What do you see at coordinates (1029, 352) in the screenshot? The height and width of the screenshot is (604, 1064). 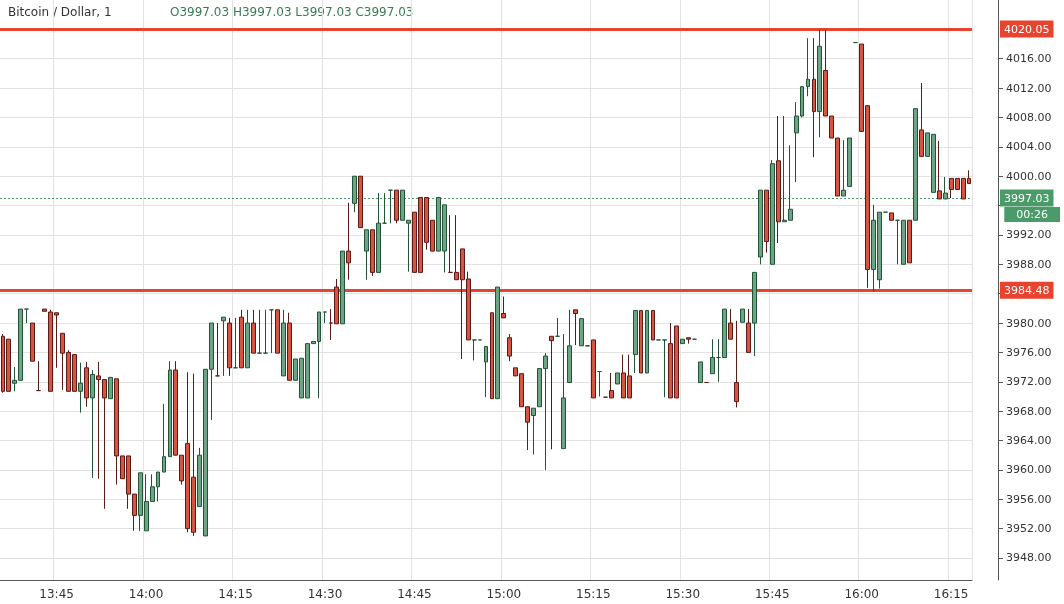 I see `y-tick-label: 3976.00` at bounding box center [1029, 352].